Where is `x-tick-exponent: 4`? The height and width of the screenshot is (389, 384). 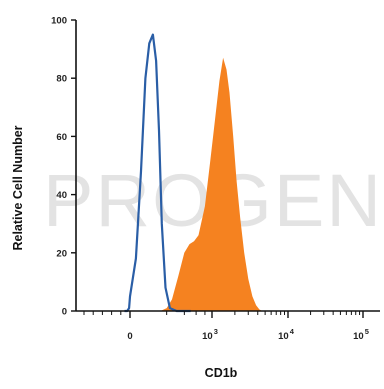 x-tick-exponent: 4 is located at coordinates (292, 331).